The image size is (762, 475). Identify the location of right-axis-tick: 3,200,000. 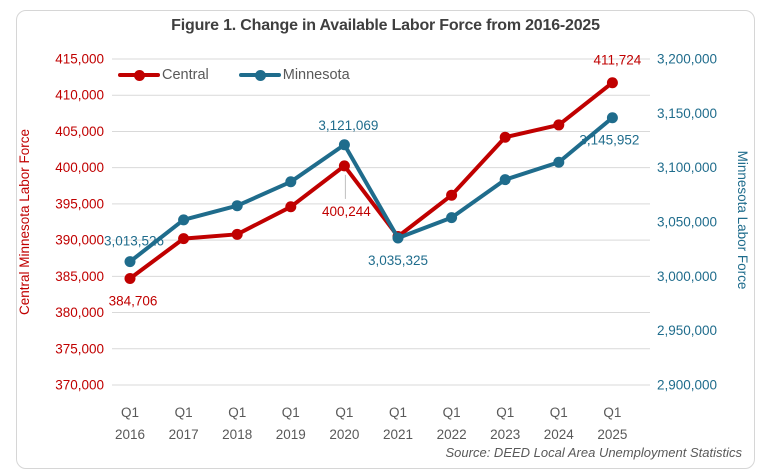
(687, 59).